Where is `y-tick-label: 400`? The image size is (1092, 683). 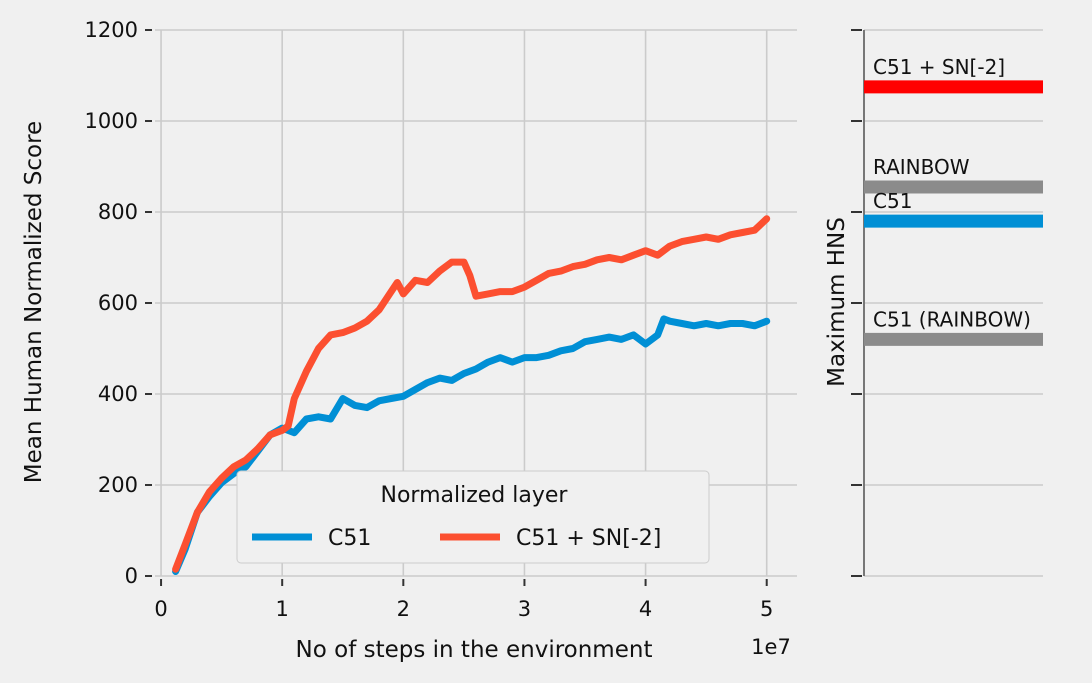 y-tick-label: 400 is located at coordinates (118, 394).